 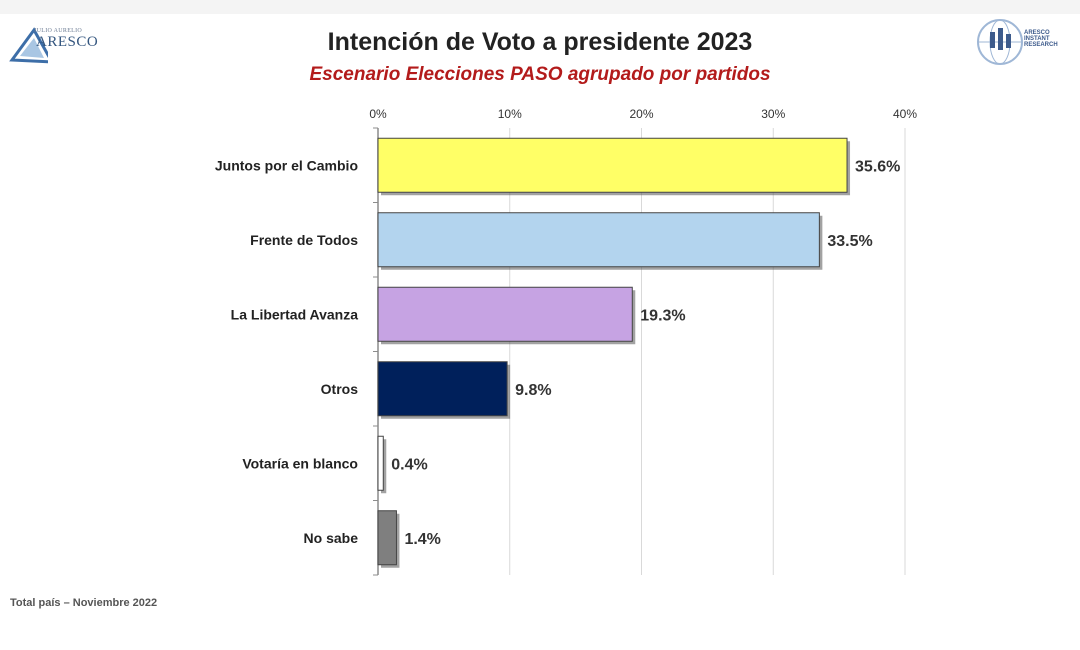 What do you see at coordinates (295, 314) in the screenshot?
I see `category-label-2: La Libertad Avanza` at bounding box center [295, 314].